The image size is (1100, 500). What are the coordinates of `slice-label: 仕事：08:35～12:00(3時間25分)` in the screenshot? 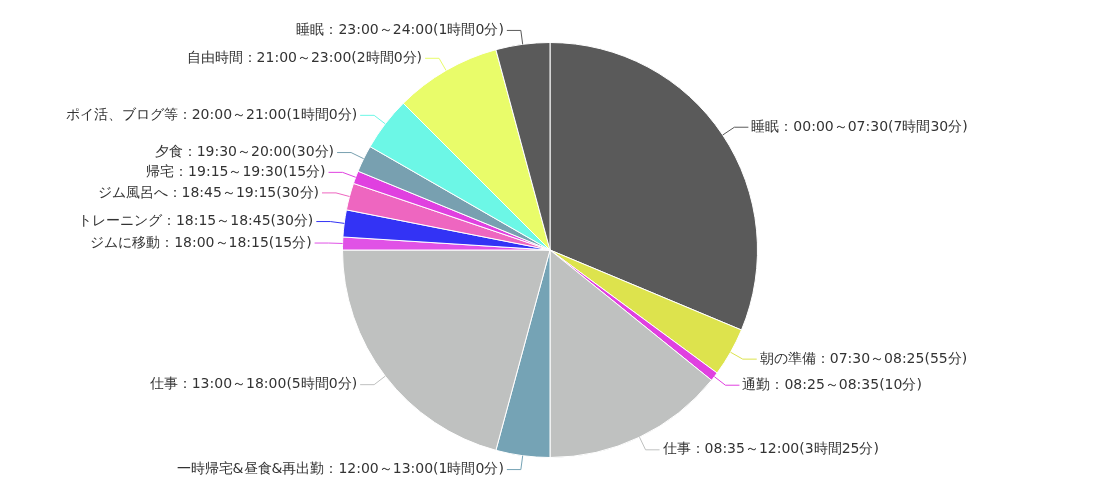 It's located at (770, 448).